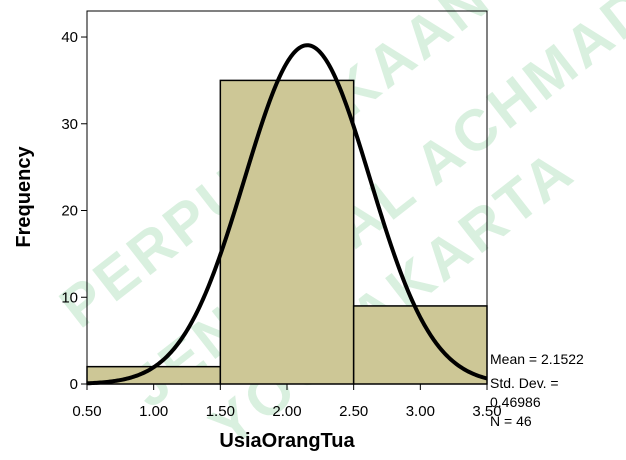 The height and width of the screenshot is (460, 626). What do you see at coordinates (287, 441) in the screenshot?
I see `x-axis-title: UsiaOrangTua` at bounding box center [287, 441].